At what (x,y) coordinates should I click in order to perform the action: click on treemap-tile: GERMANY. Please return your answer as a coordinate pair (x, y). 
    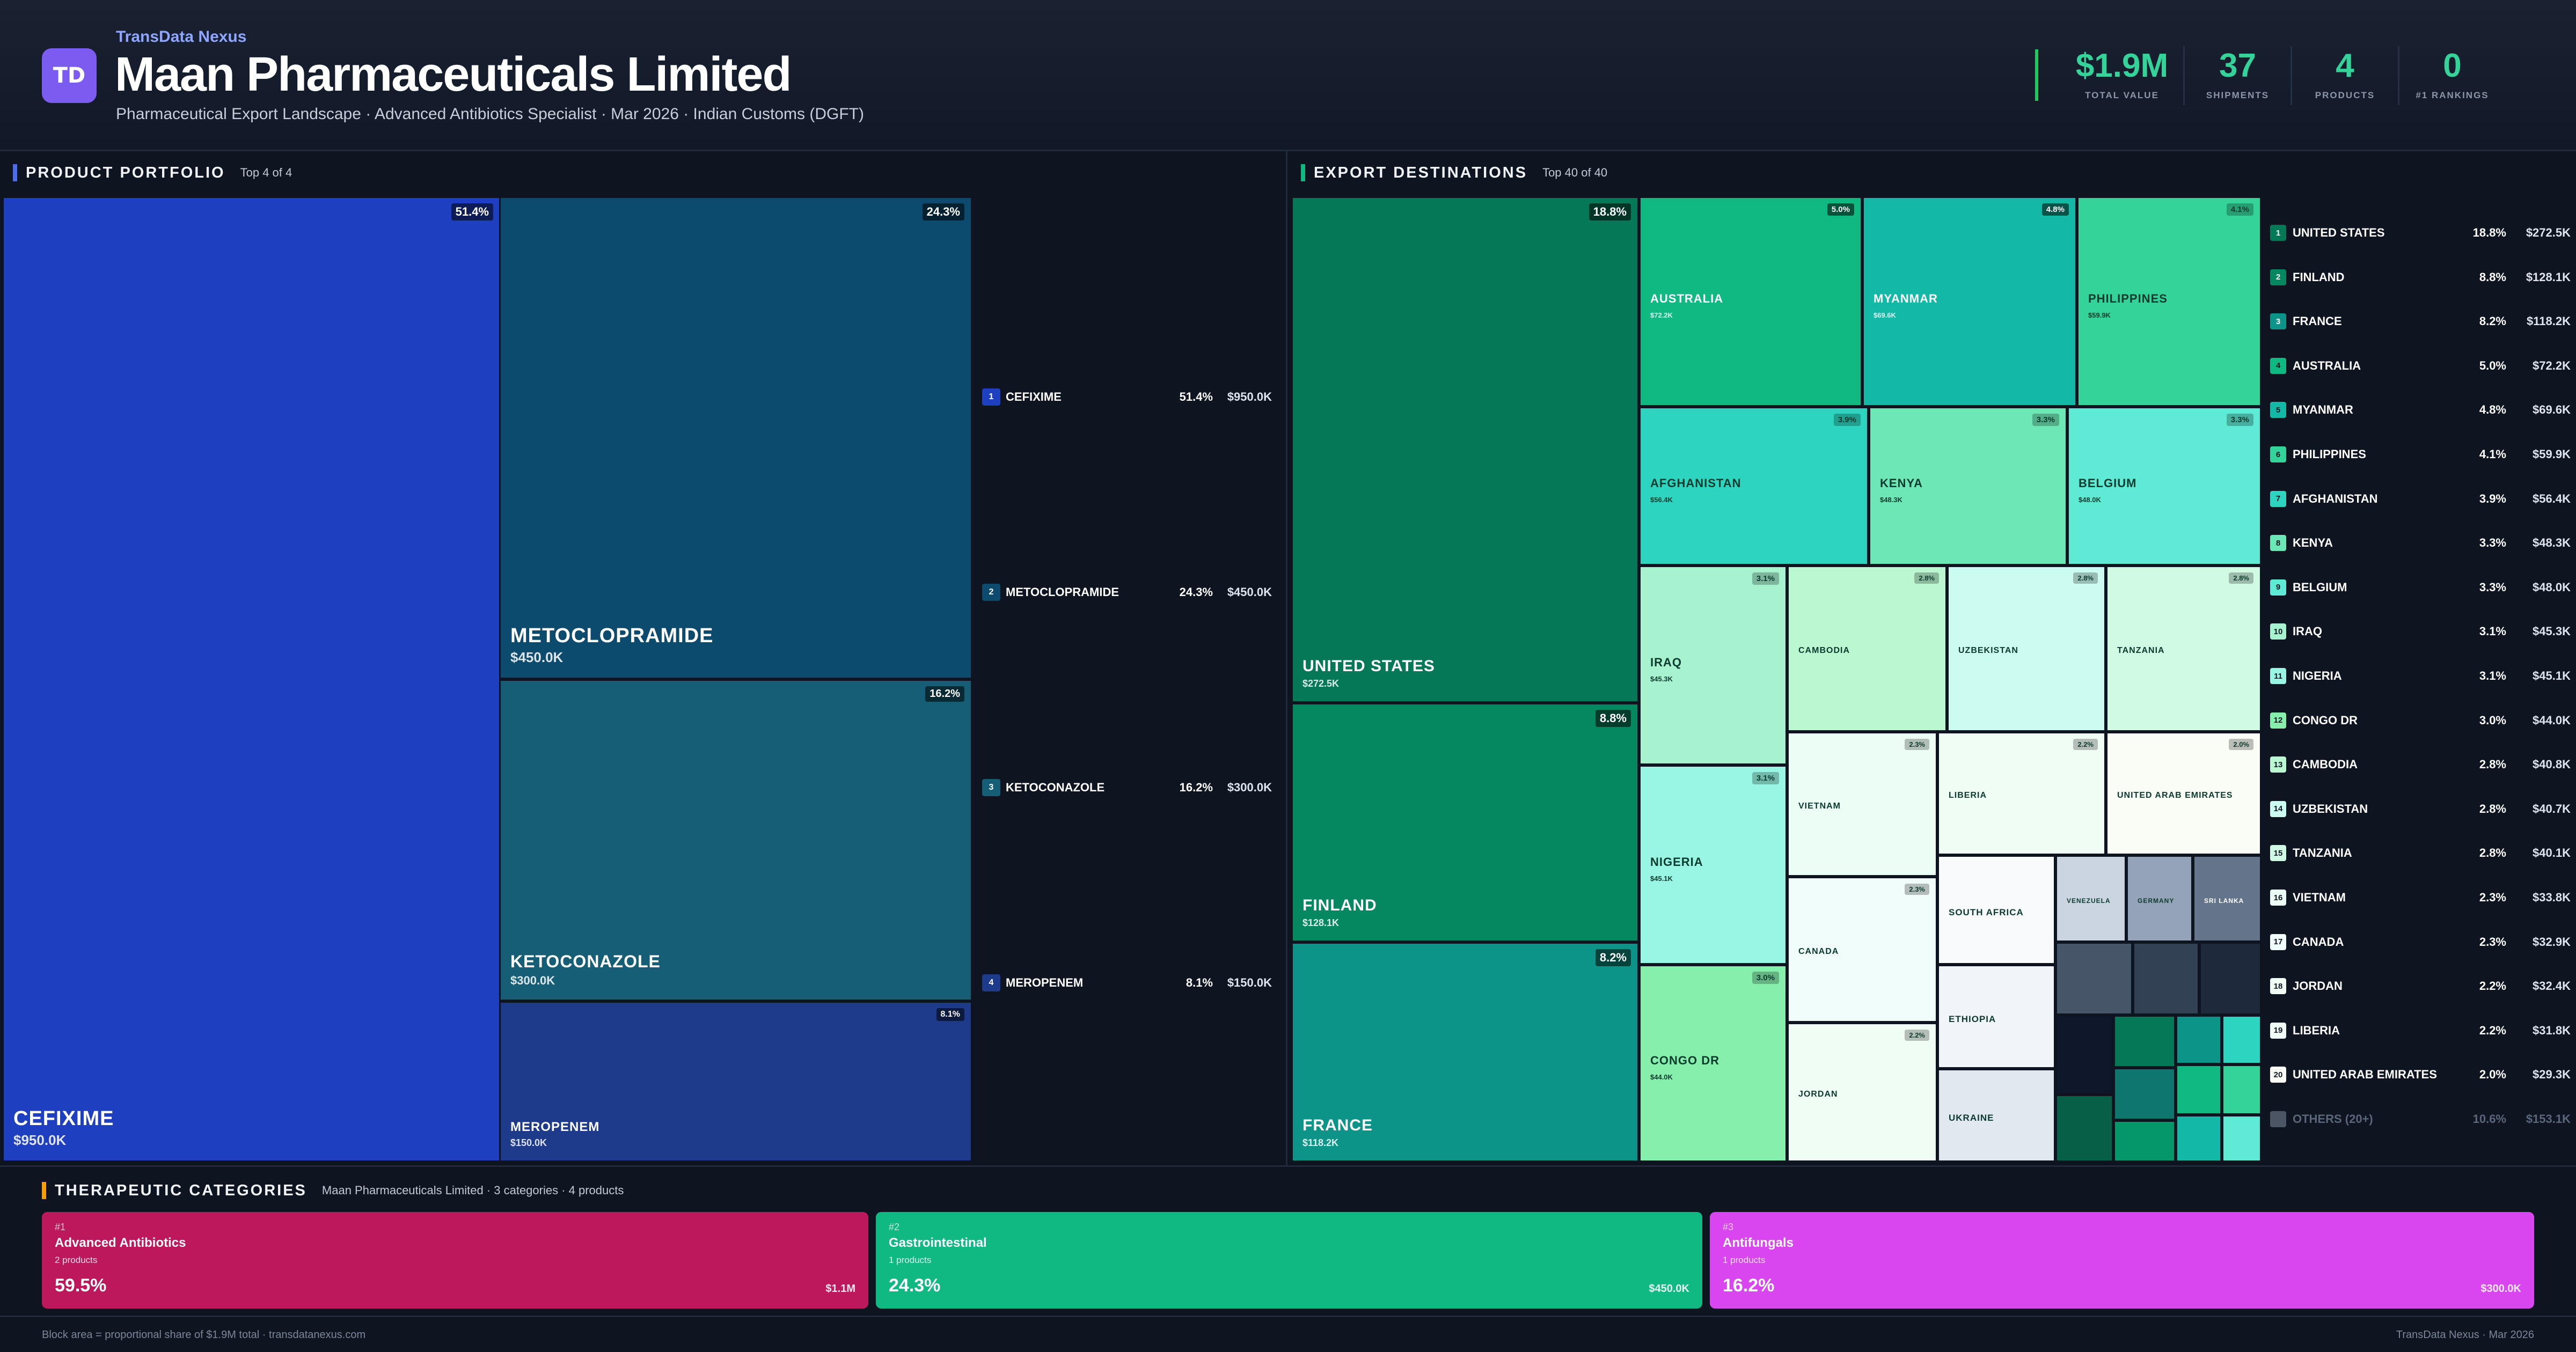
    Looking at the image, I should click on (2159, 898).